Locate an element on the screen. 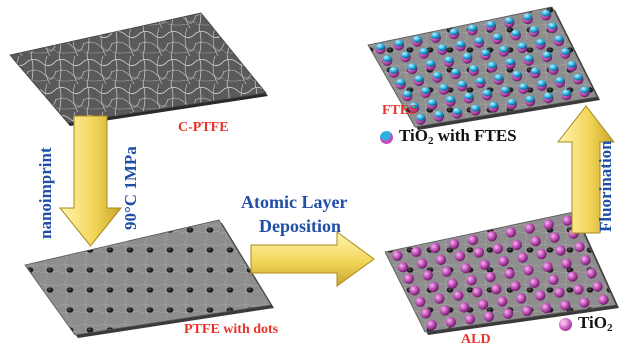 The image size is (624, 347). tio2-spheres is located at coordinates (500, 273).